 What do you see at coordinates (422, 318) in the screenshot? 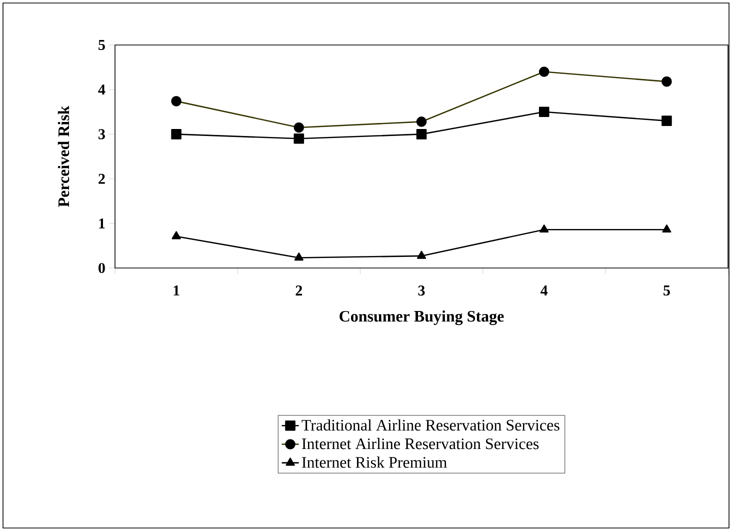
I see `x-axis-title: Consumer Buying Stage` at bounding box center [422, 318].